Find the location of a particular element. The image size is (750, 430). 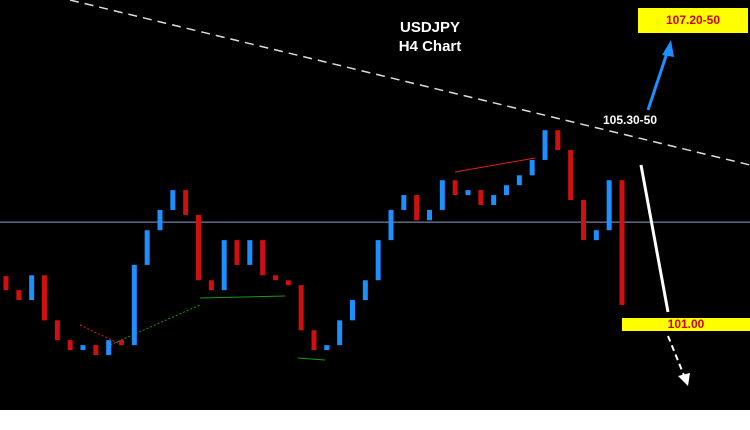

target-label: 101.00 is located at coordinates (686, 324).